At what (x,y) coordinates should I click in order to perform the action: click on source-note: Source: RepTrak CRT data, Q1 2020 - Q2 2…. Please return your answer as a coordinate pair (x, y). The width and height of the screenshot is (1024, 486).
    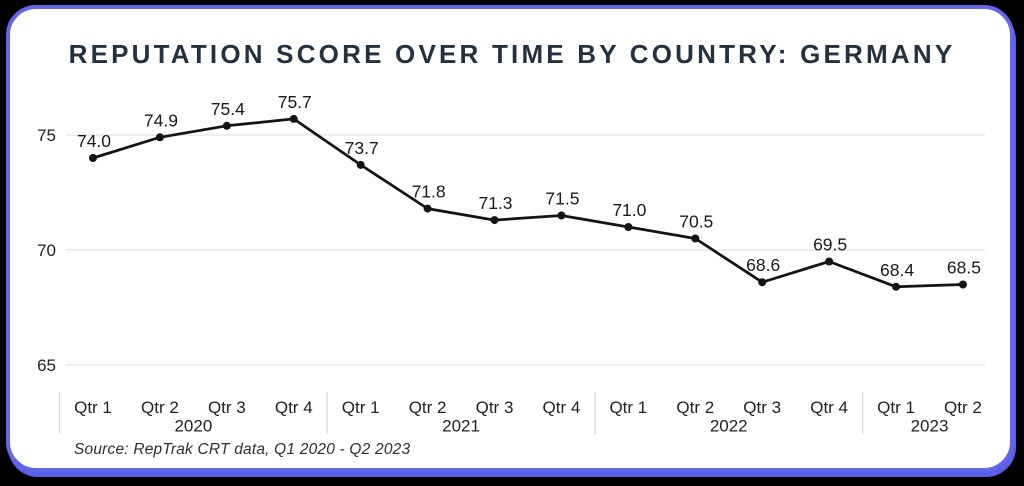
    Looking at the image, I should click on (242, 449).